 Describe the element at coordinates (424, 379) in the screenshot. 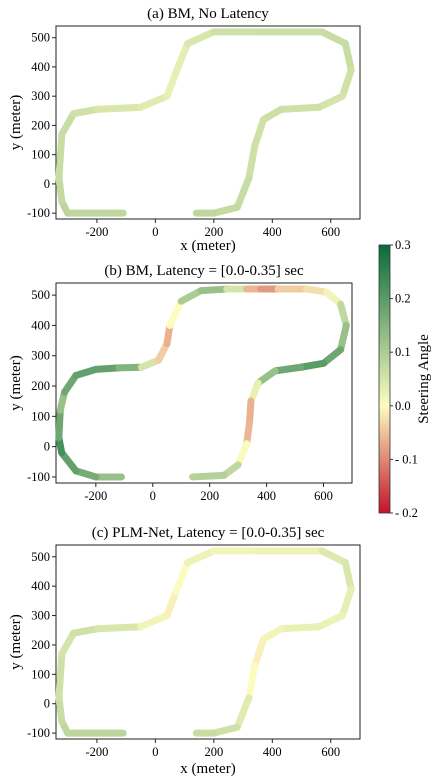

I see `colorbar-label: Steering Angle` at that location.